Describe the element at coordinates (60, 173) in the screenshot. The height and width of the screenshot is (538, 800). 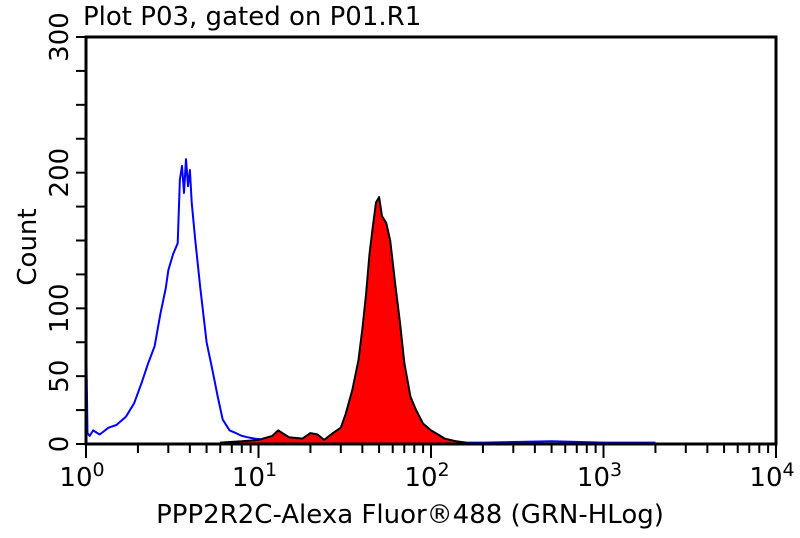
I see `y-tick-label: 200` at that location.